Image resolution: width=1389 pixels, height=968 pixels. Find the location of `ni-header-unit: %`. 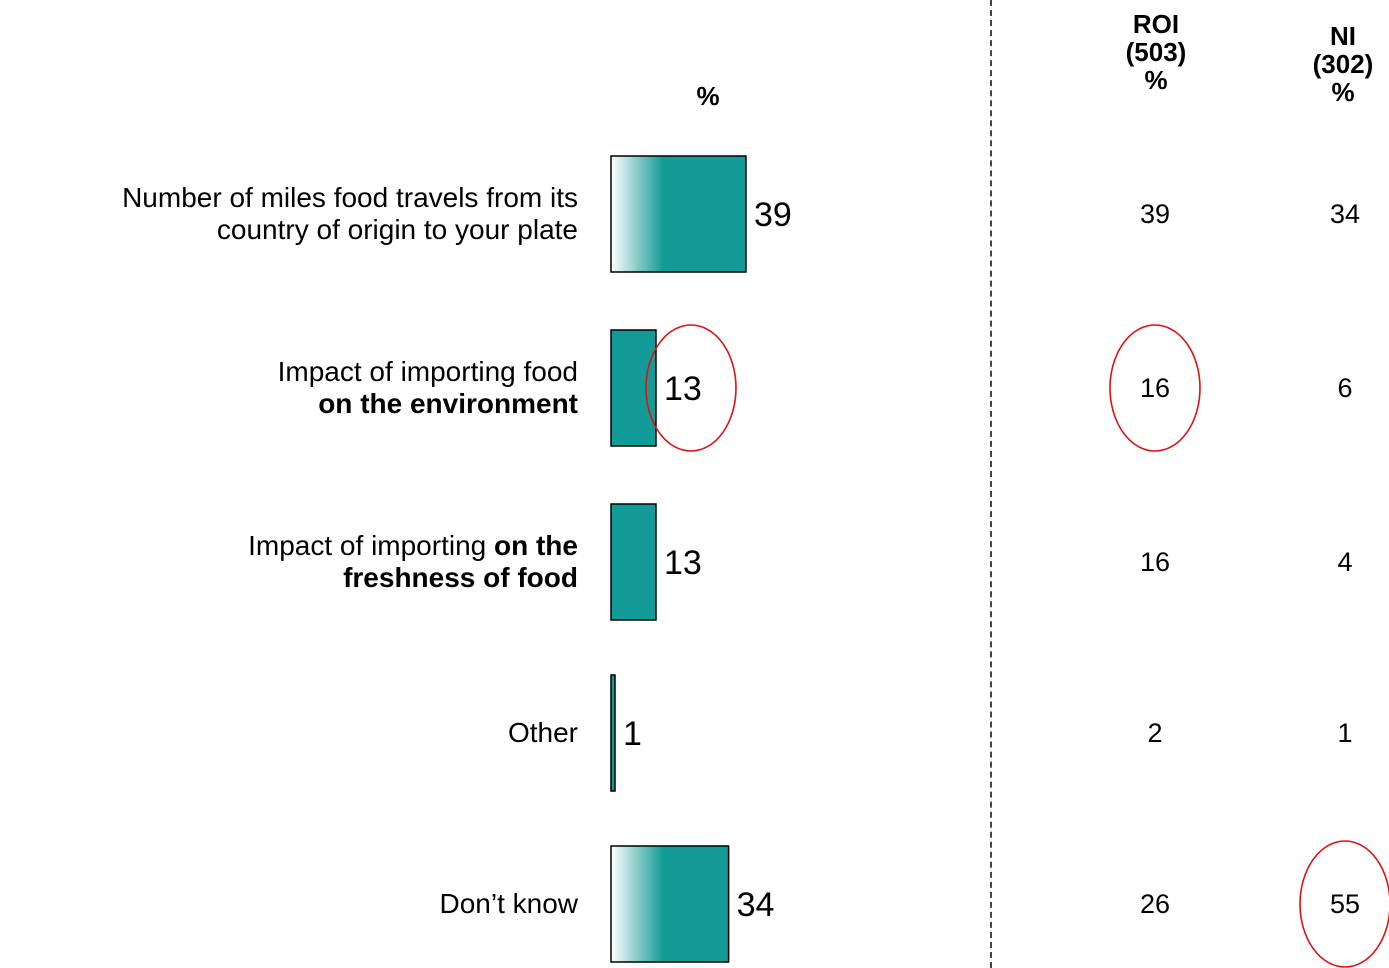

ni-header-unit: % is located at coordinates (1343, 92).